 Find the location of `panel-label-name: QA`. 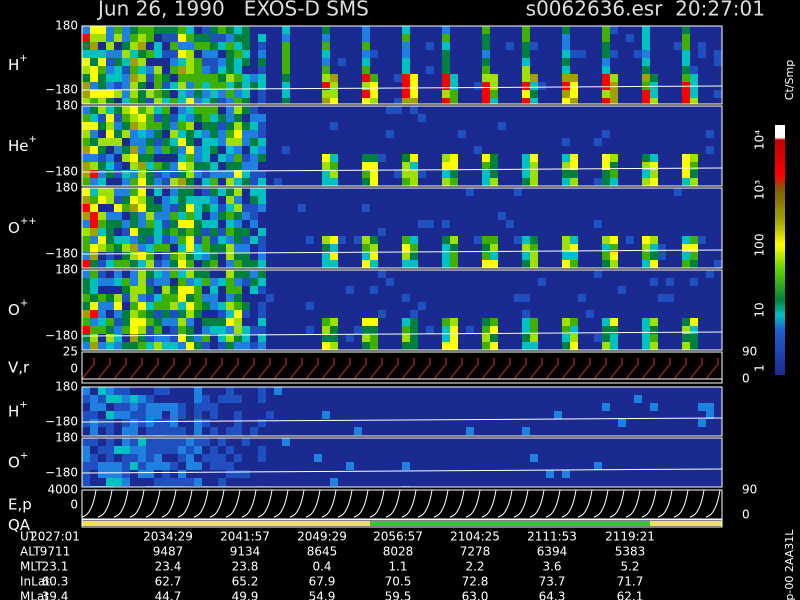

panel-label-name: QA is located at coordinates (19, 525).